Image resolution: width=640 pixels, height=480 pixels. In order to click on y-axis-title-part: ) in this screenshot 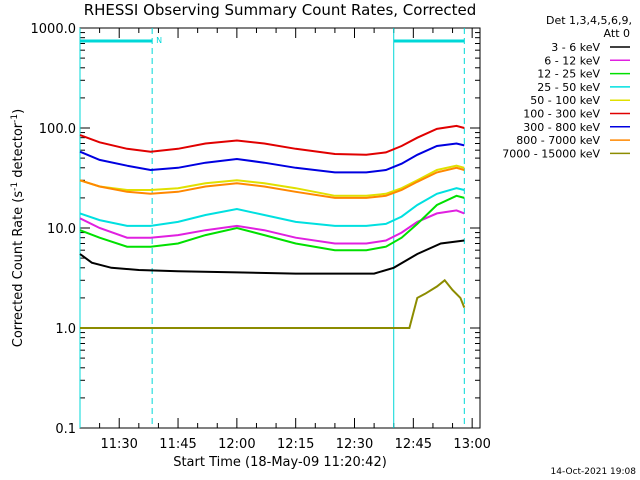, I will do `click(18, 111)`.